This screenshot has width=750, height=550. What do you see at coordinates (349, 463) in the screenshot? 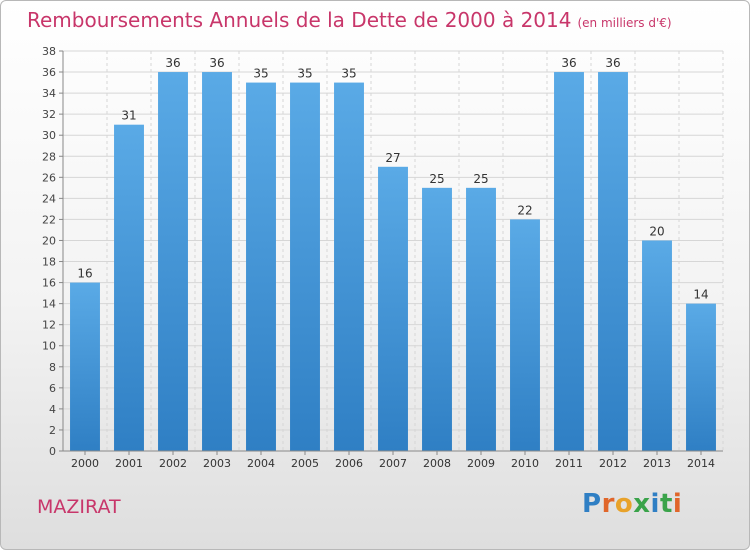
I see `x-tick-label: 2006` at bounding box center [349, 463].